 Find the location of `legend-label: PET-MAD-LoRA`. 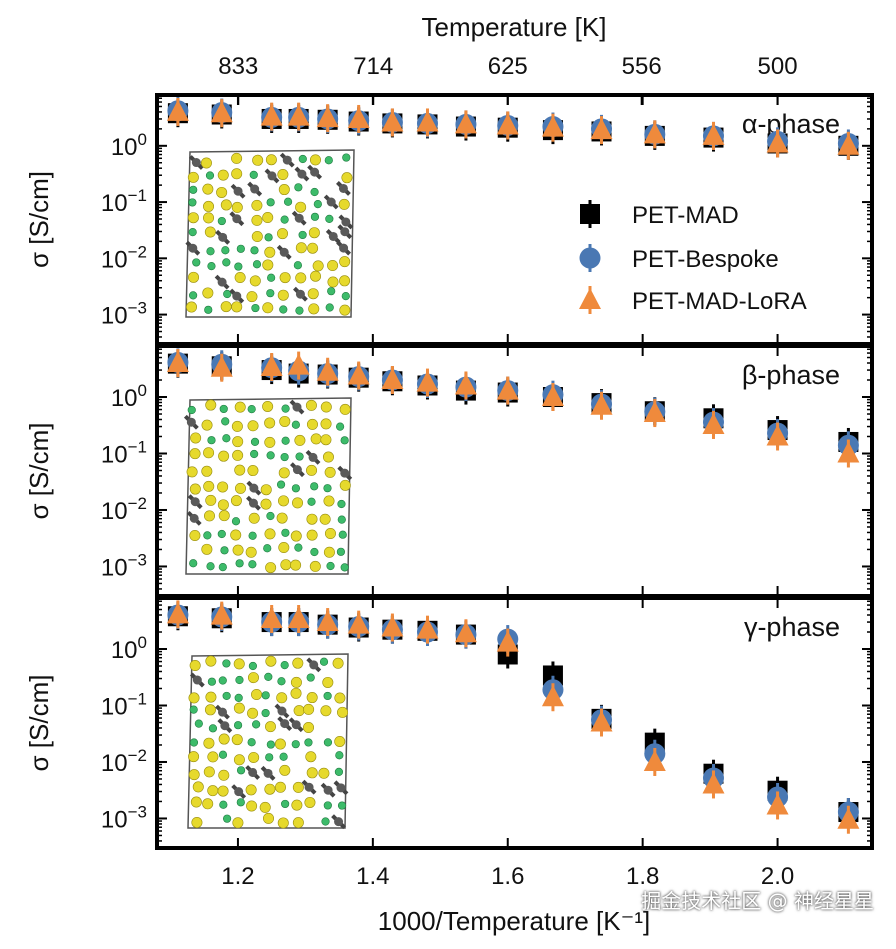

legend-label: PET-MAD-LoRA is located at coordinates (719, 301).